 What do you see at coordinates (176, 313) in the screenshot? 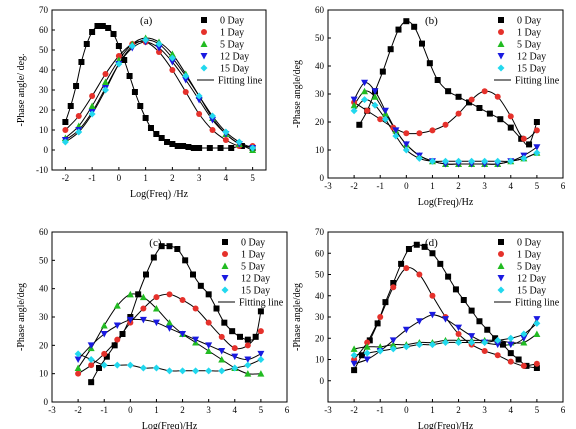
I see `fitting-line` at bounding box center [176, 313].